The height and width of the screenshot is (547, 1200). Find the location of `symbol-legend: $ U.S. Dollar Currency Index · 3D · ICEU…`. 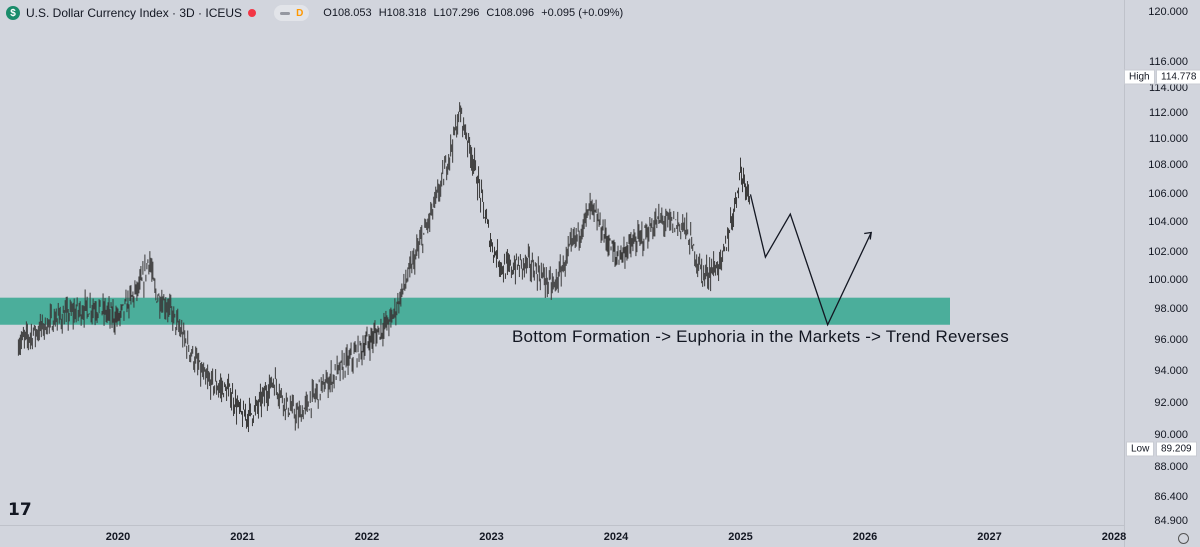

symbol-legend: $ U.S. Dollar Currency Index · 3D · ICEU… is located at coordinates (316, 13).